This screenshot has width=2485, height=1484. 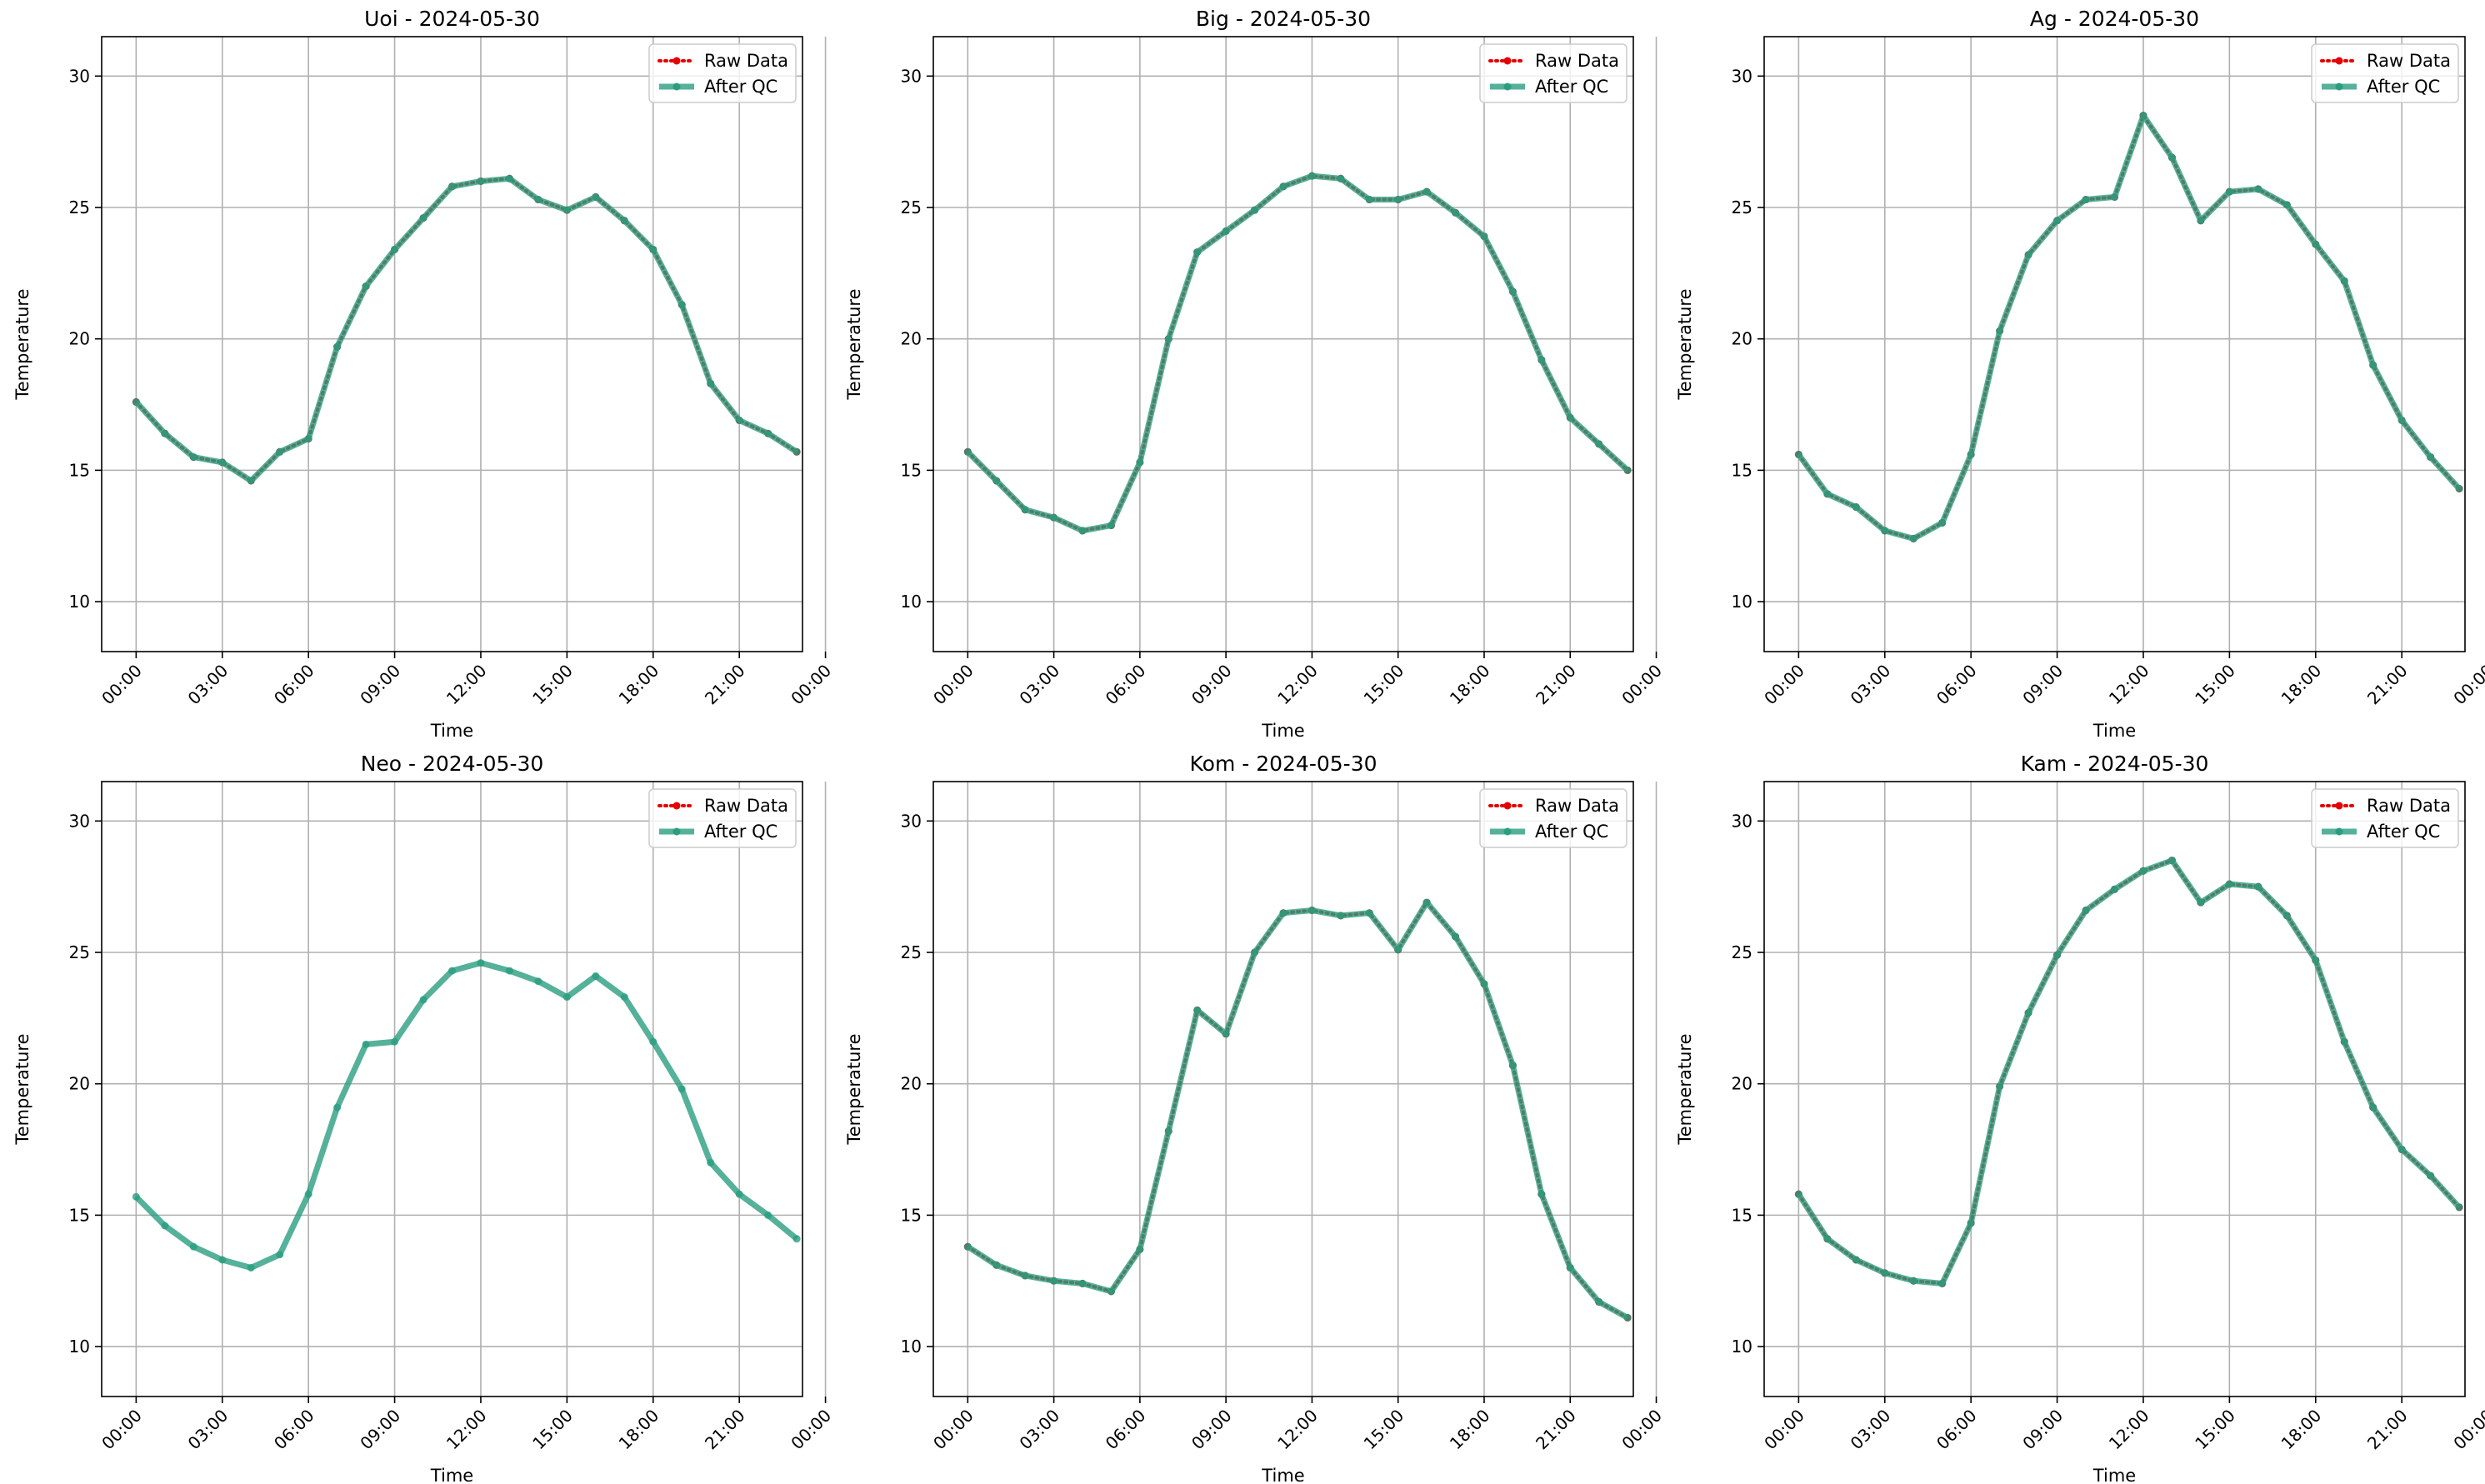 I want to click on raw-data-line, so click(x=466, y=330).